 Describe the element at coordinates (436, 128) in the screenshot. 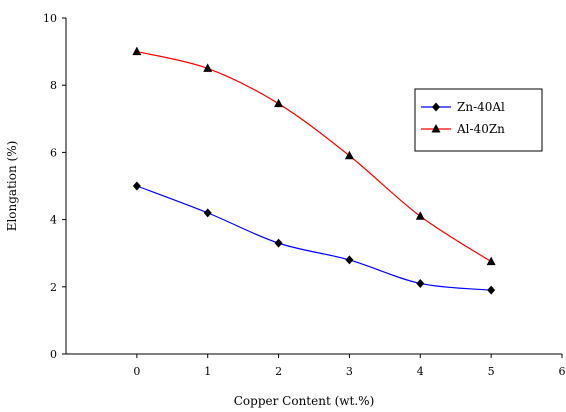

I see `legend-marker-al-40zn` at that location.